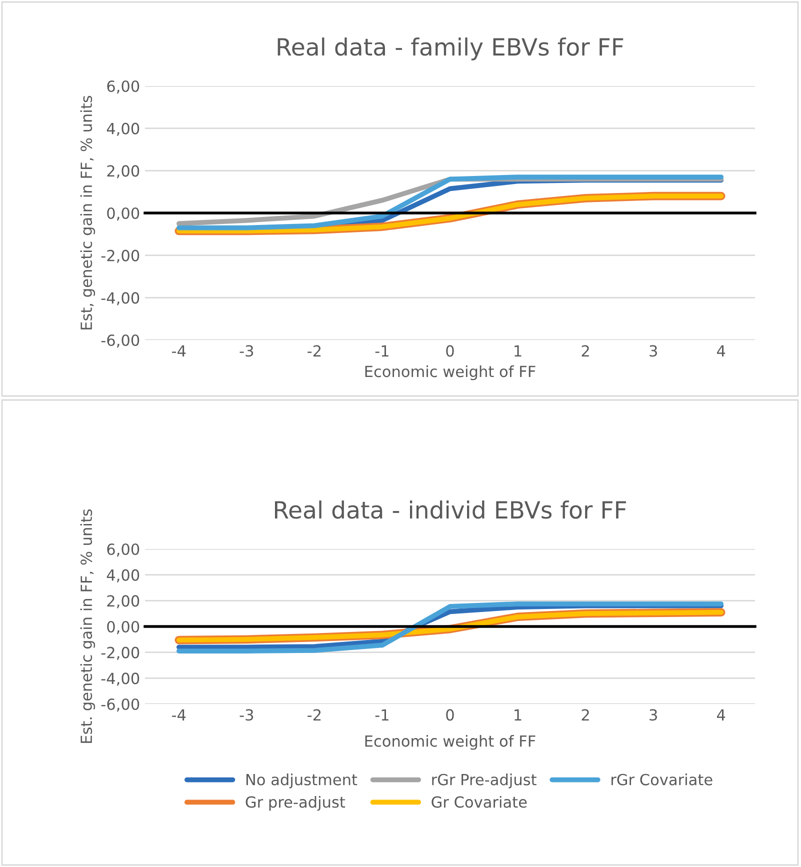 This screenshot has height=867, width=801. I want to click on legend-label: Gr pre-adjust, so click(296, 803).